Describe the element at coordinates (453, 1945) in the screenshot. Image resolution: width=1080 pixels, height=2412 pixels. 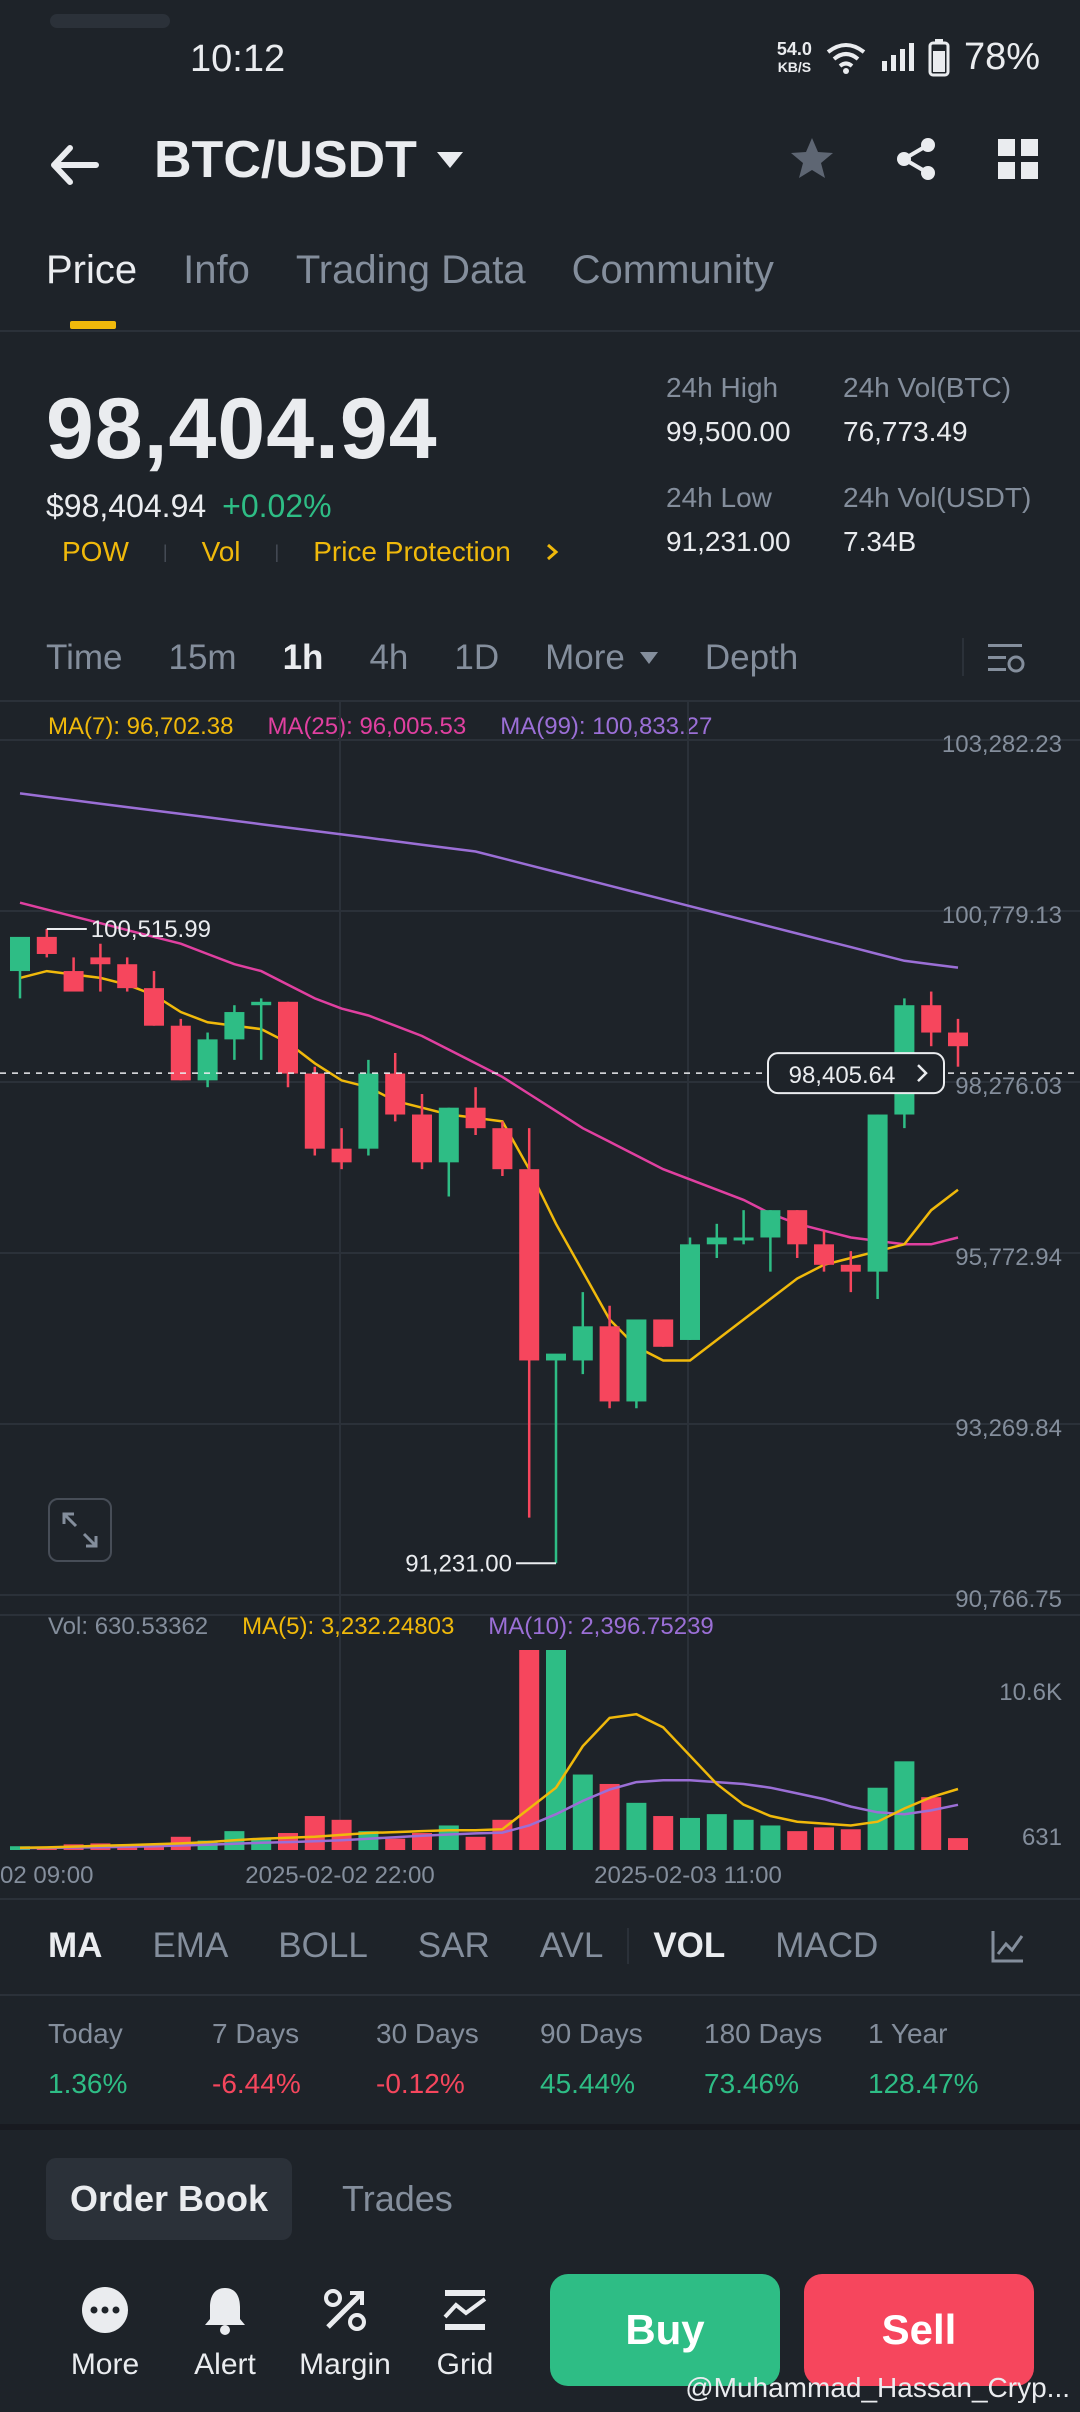
I see `indicator-sar: SAR` at that location.